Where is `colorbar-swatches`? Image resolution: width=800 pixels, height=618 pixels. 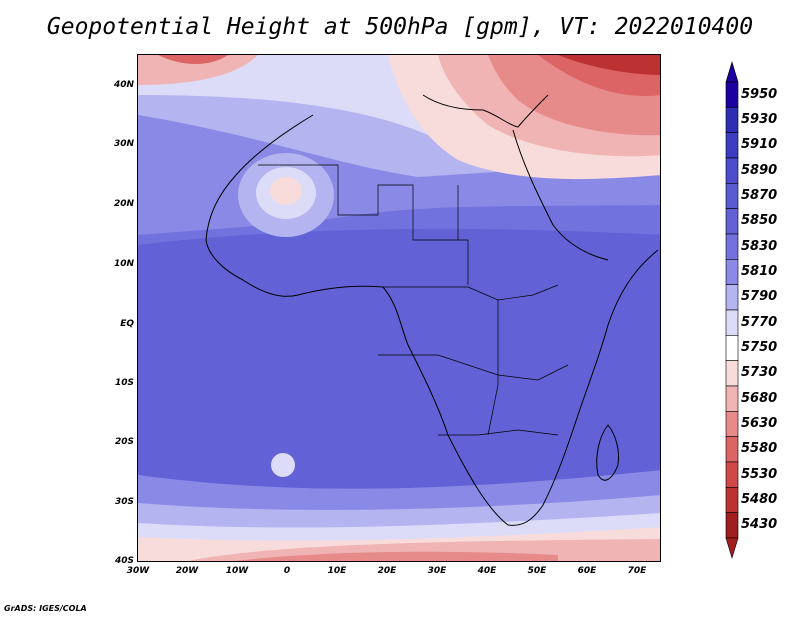 colorbar-swatches is located at coordinates (732, 310).